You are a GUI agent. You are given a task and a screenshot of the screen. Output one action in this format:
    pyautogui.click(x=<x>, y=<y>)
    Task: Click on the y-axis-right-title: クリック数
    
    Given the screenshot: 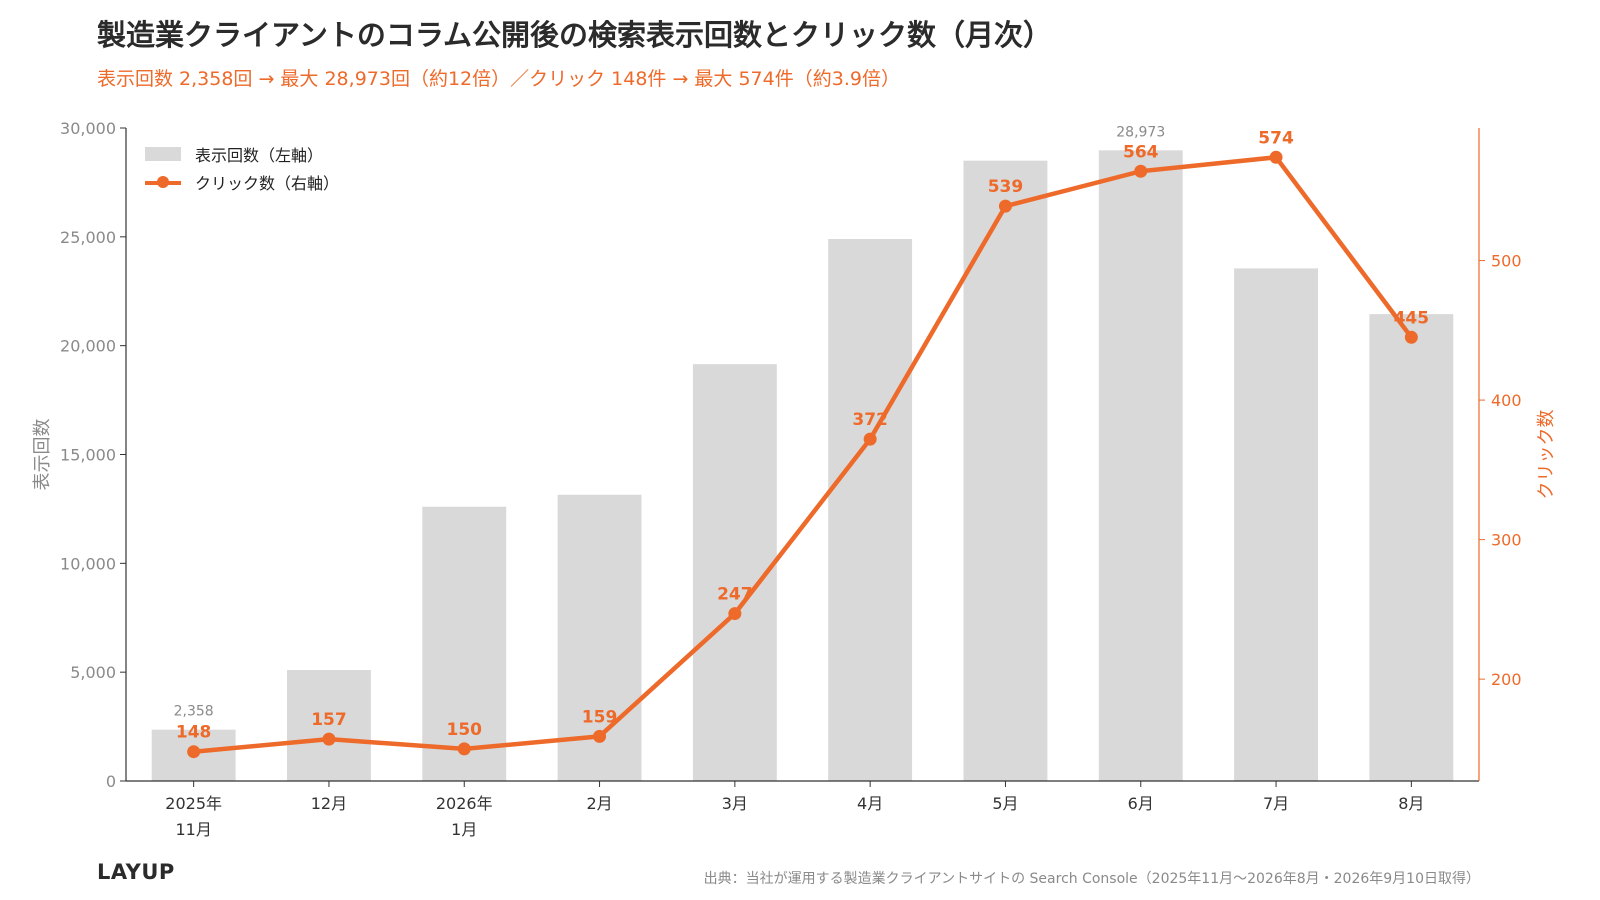 What is the action you would take?
    pyautogui.click(x=1546, y=455)
    